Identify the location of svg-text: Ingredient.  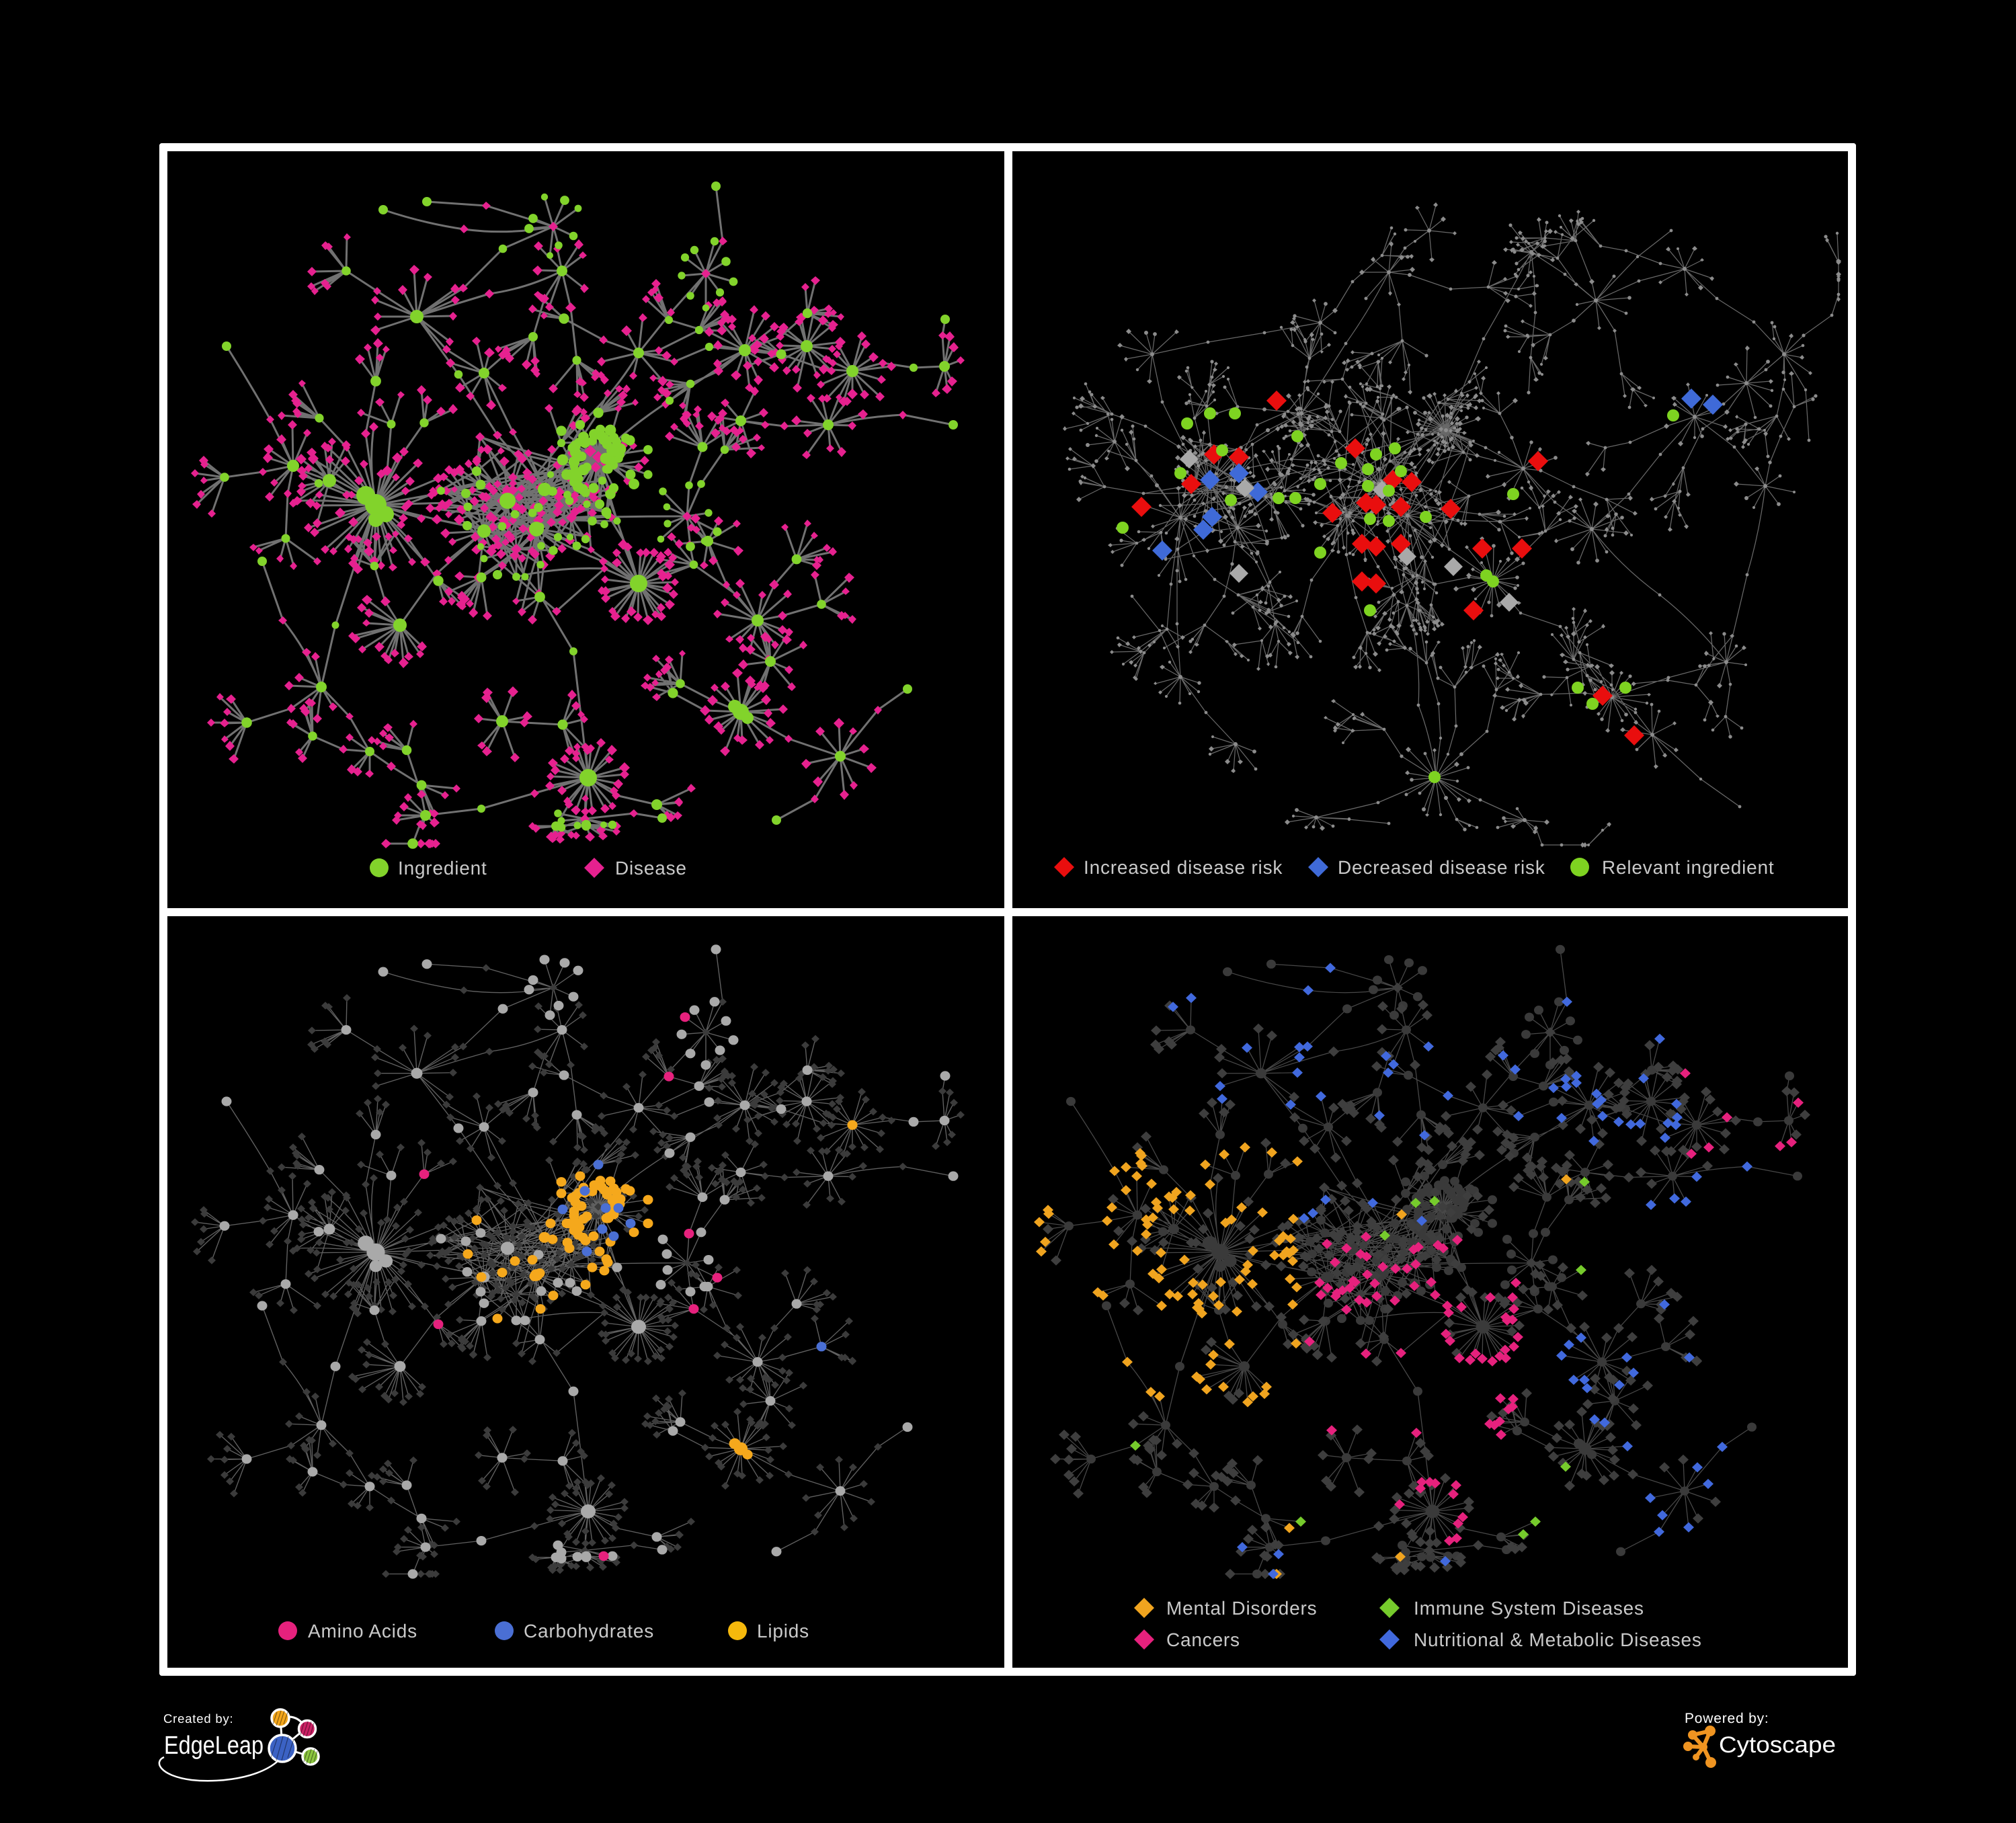
(442, 868).